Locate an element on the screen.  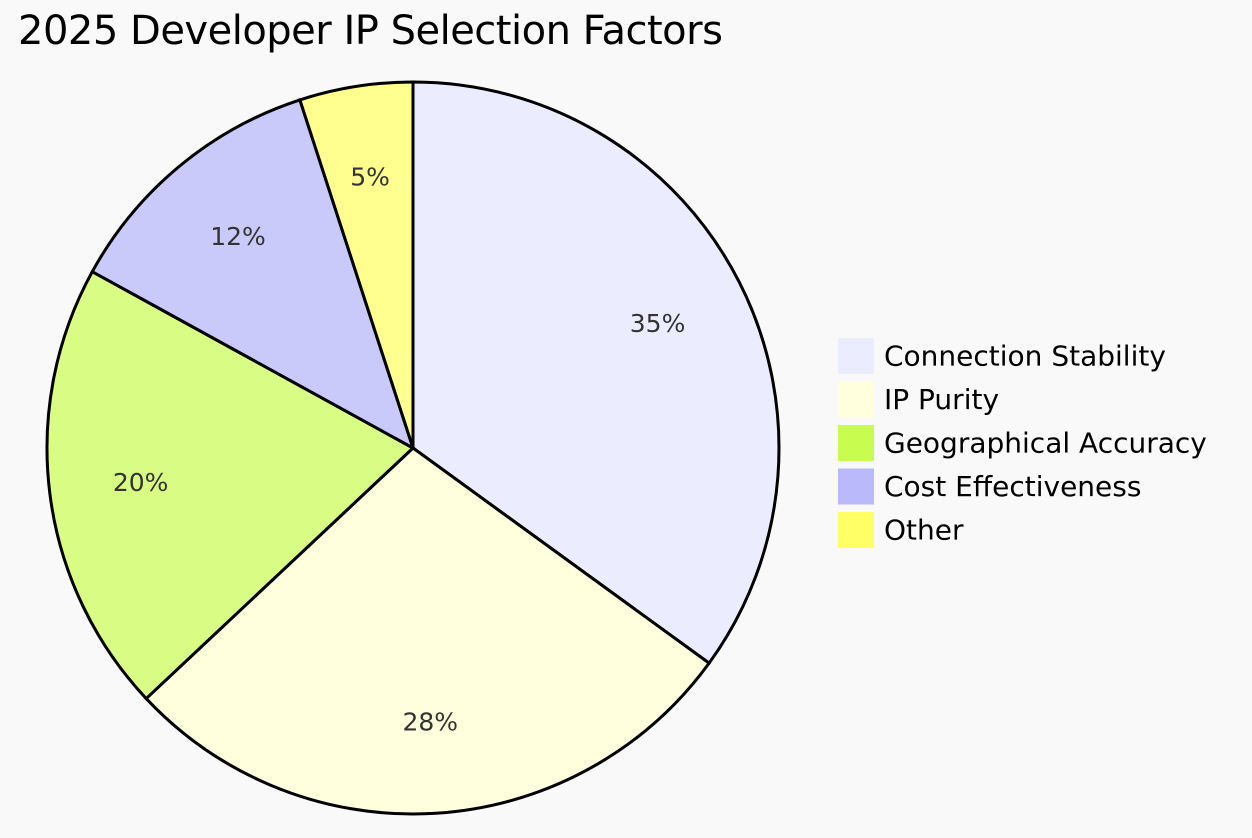
legend-swatch-connection-stability is located at coordinates (856, 356).